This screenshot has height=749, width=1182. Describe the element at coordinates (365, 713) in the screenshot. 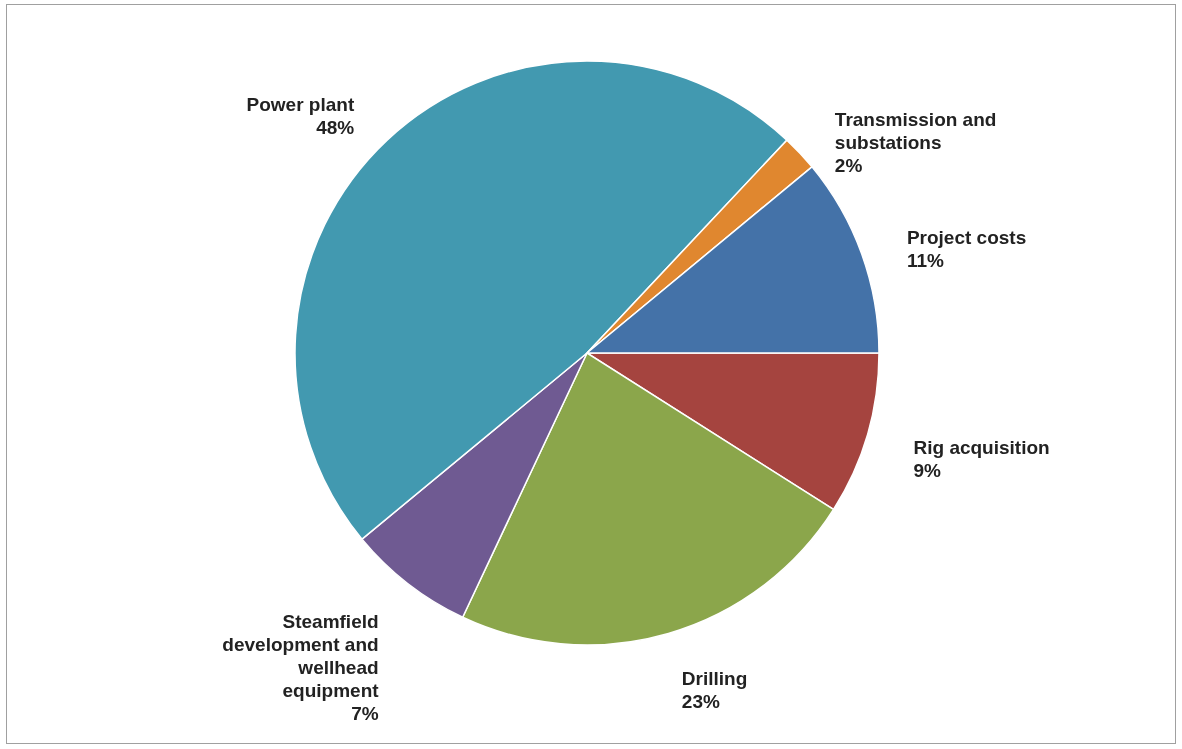

I see `data-label: 7%` at that location.